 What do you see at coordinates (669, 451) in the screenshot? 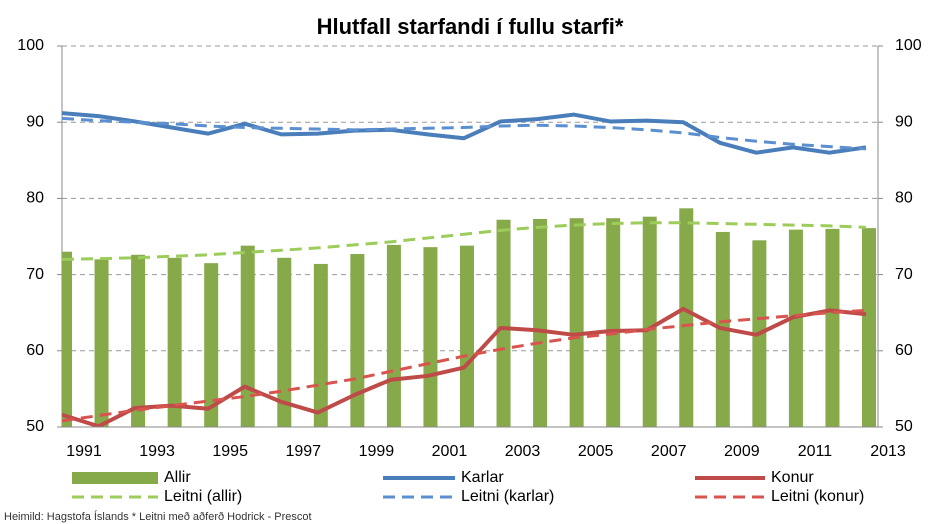
I see `x-tick-label: 2007` at bounding box center [669, 451].